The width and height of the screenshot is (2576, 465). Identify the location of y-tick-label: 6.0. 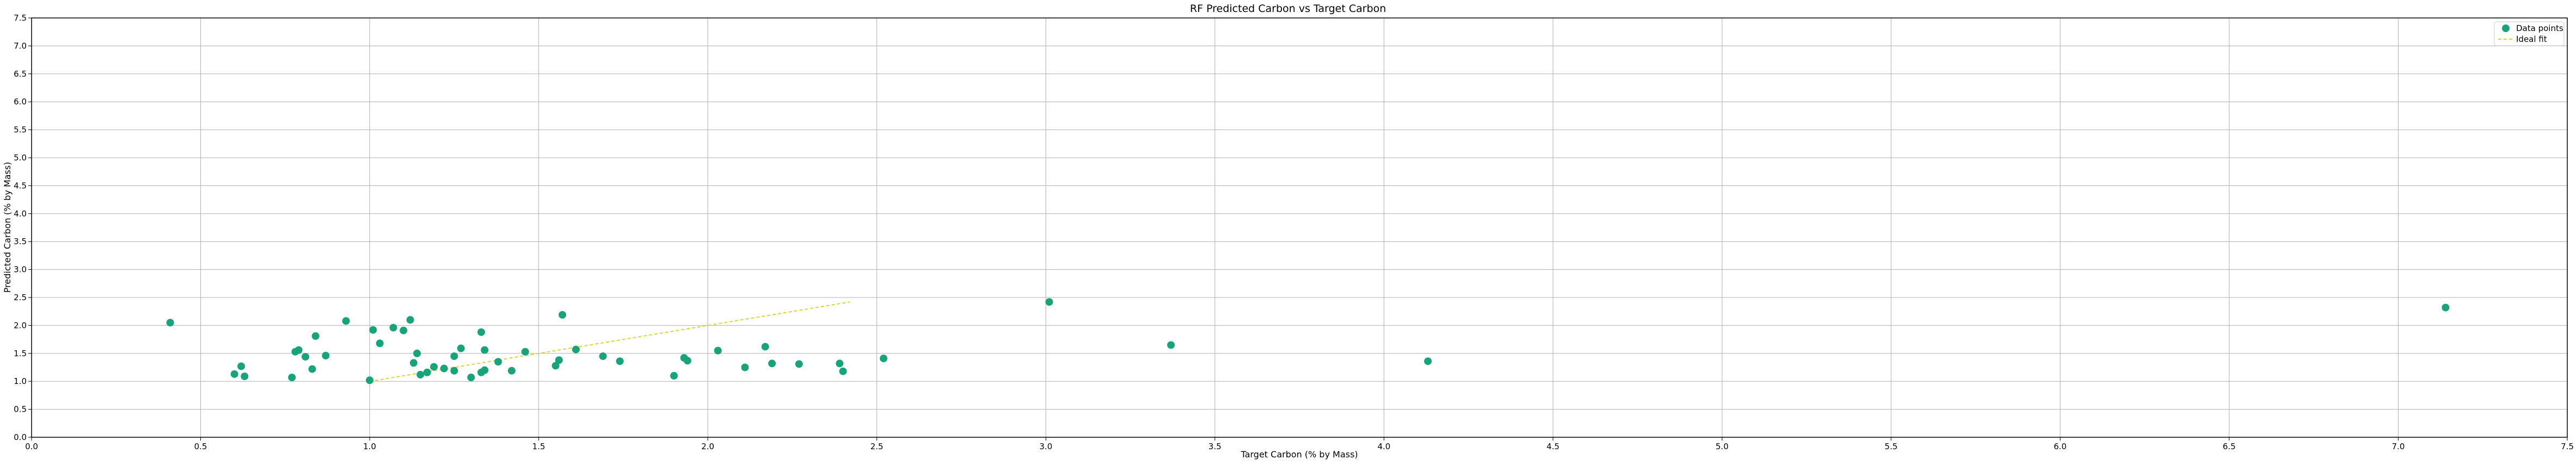
(20, 102).